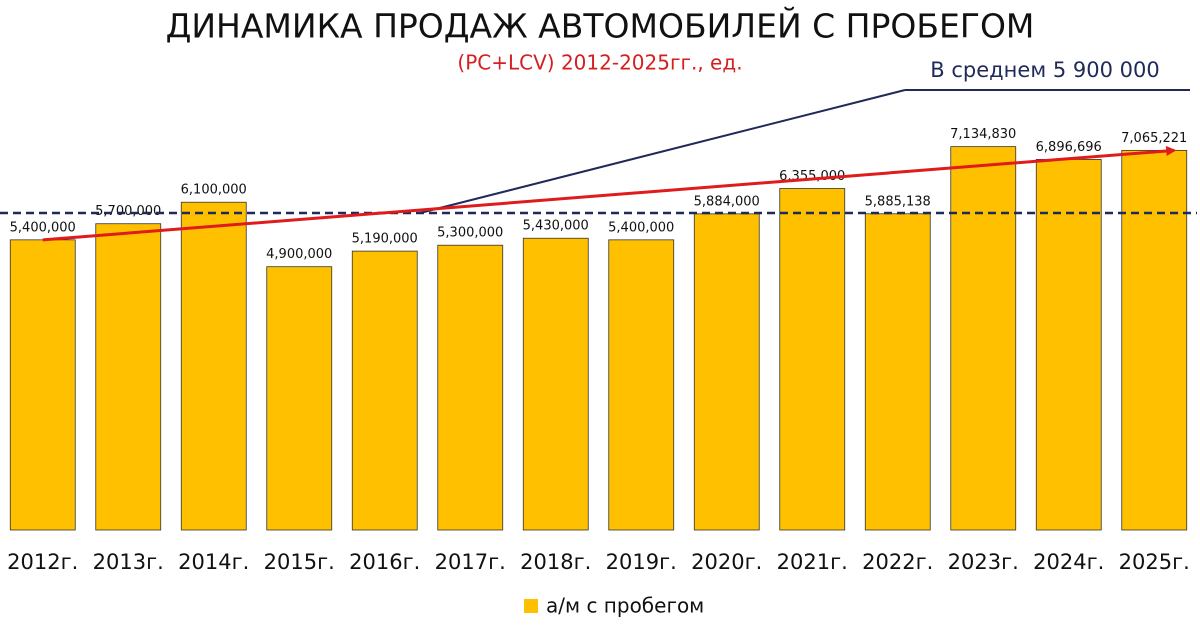 This screenshot has width=1200, height=636. I want to click on x-tick-label: 2015г., so click(299, 562).